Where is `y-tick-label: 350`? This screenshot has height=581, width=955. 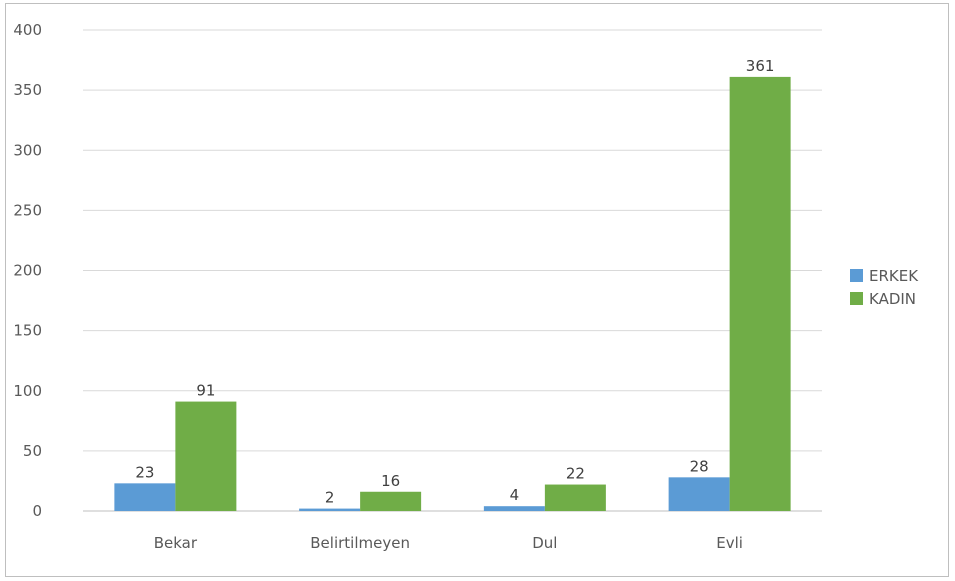
y-tick-label: 350 is located at coordinates (27, 90).